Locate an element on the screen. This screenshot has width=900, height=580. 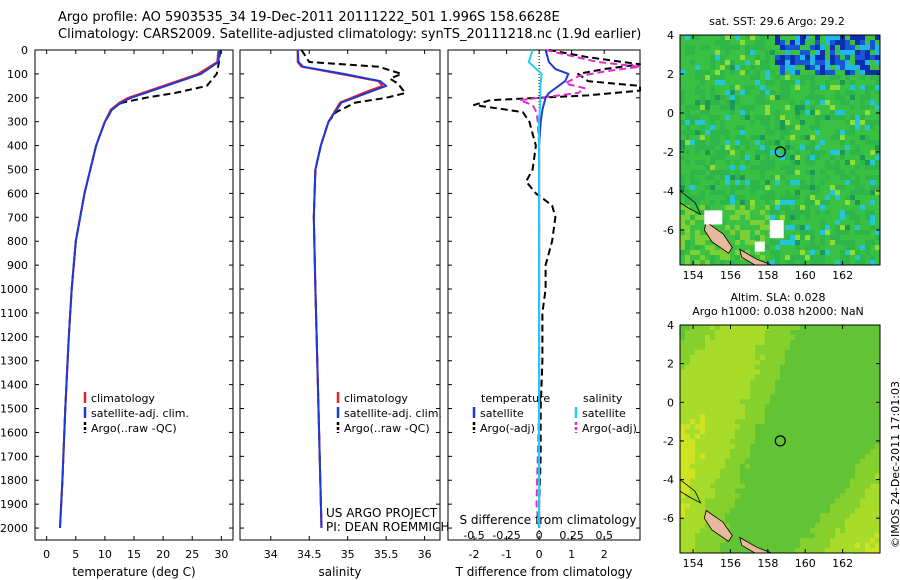
sdiff-argo-line is located at coordinates (579, 289).